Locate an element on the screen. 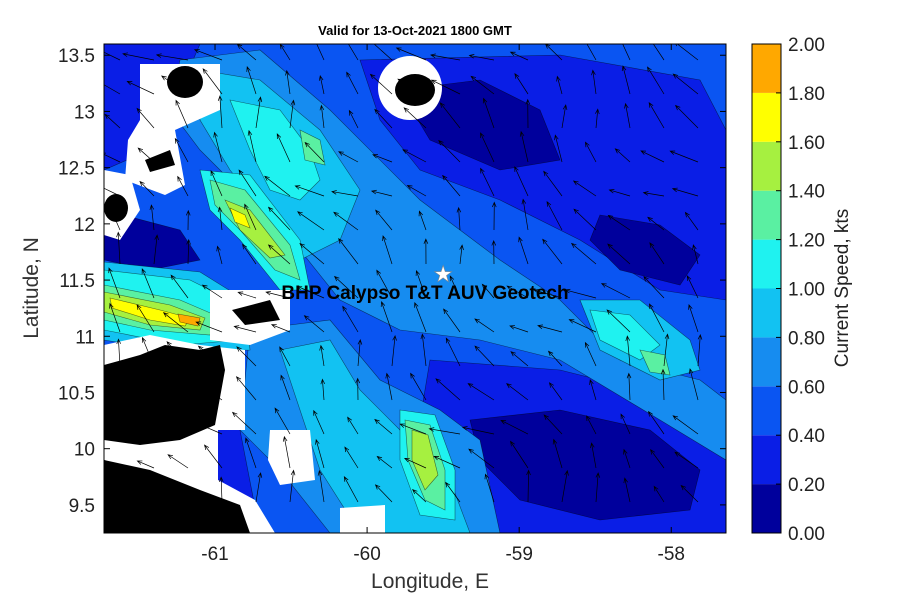 The height and width of the screenshot is (600, 900). y-tick-label: 9.5 is located at coordinates (82, 506).